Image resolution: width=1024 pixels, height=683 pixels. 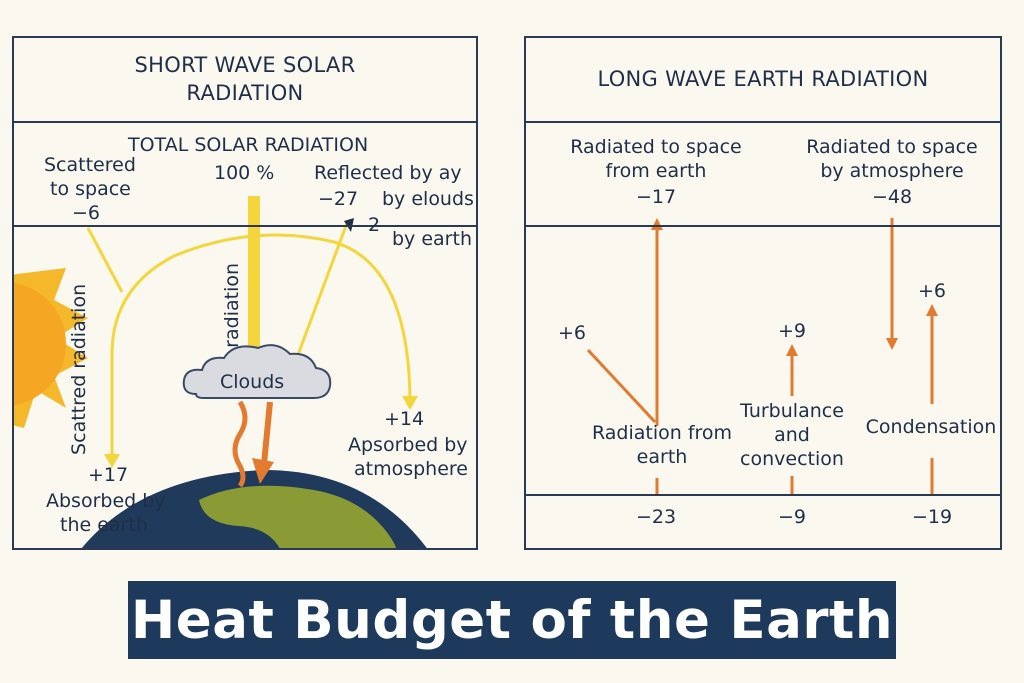 I want to click on radiated-from-earth-label-1: Radiated to space, so click(x=656, y=147).